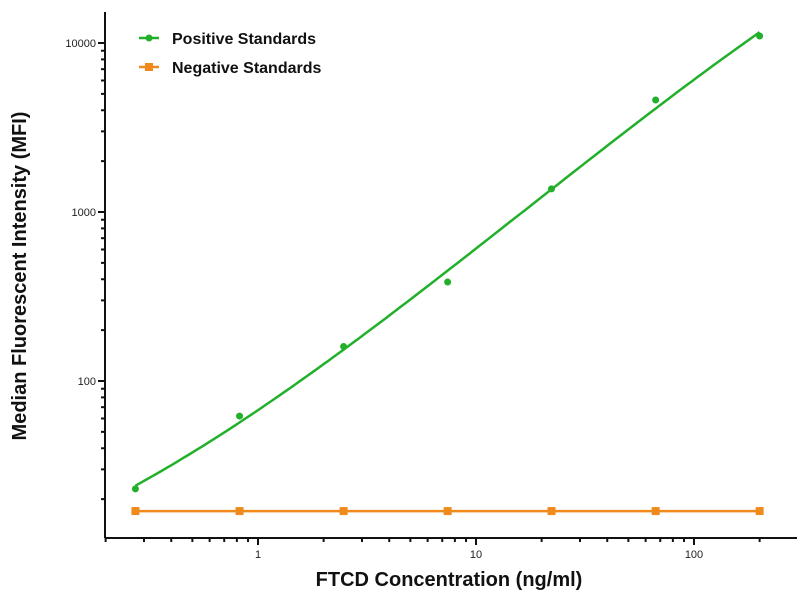  I want to click on y-ticks: 100 1000 10000, so click(85, 269).